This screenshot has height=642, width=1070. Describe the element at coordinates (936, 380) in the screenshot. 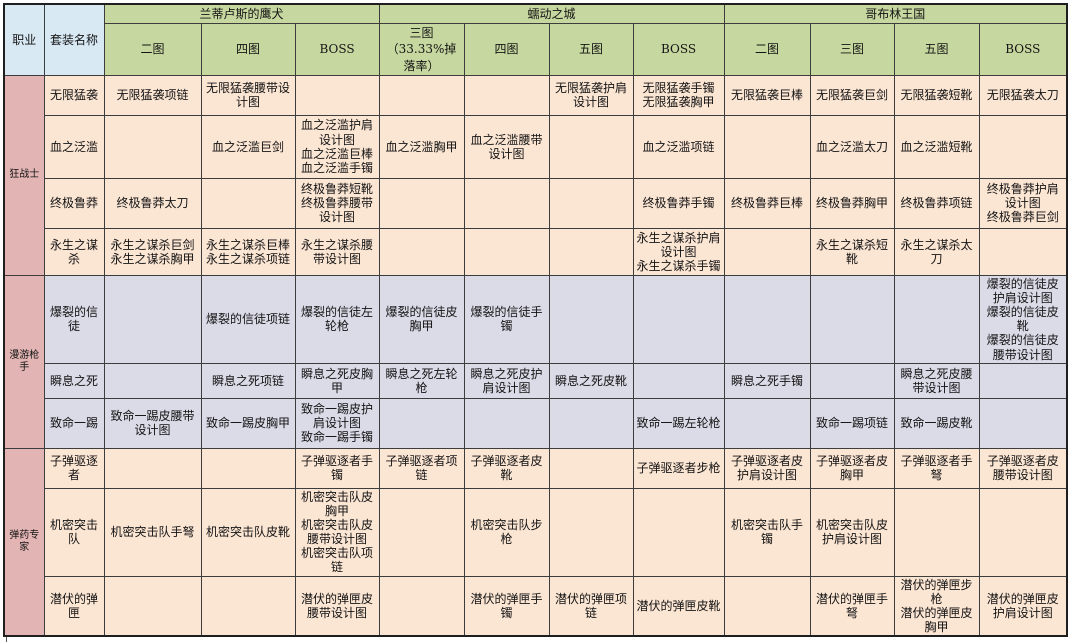

I see `item-cell: 瞬息之死皮腰带设计图` at that location.